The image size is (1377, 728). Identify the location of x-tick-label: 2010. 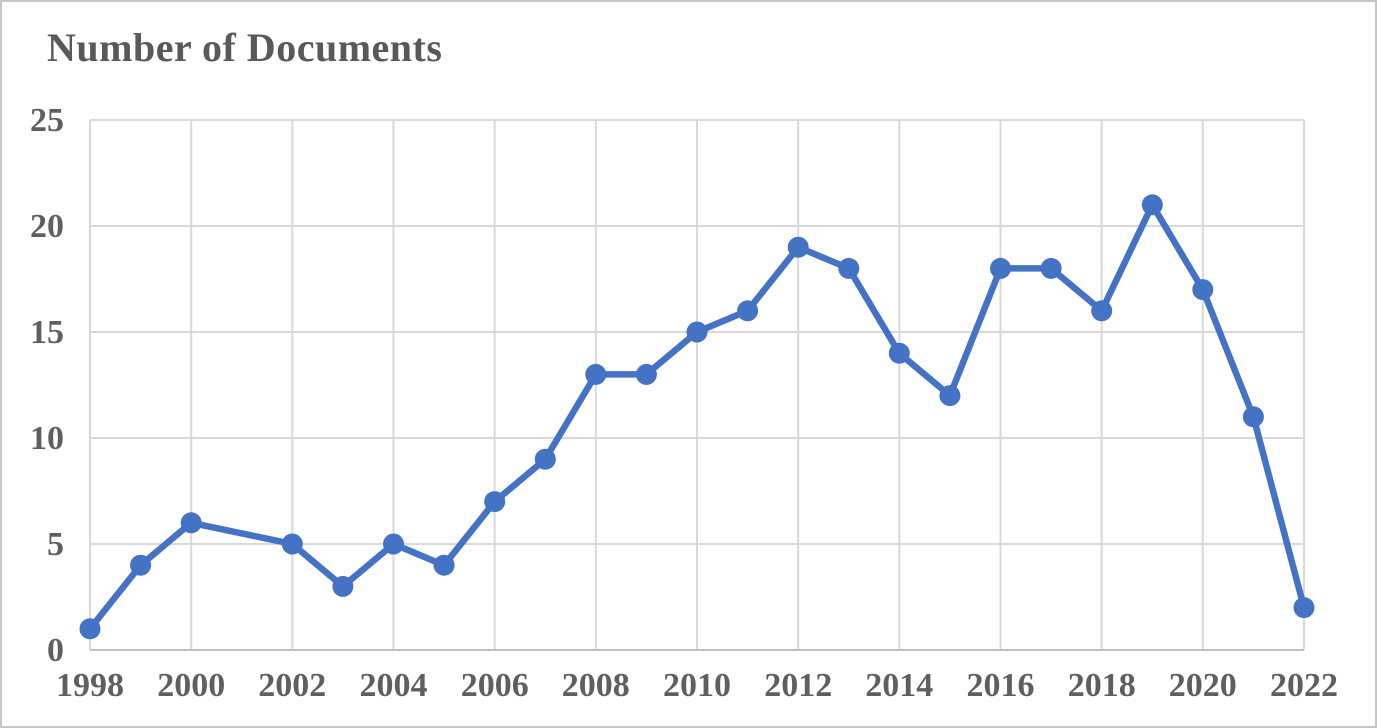
(697, 685).